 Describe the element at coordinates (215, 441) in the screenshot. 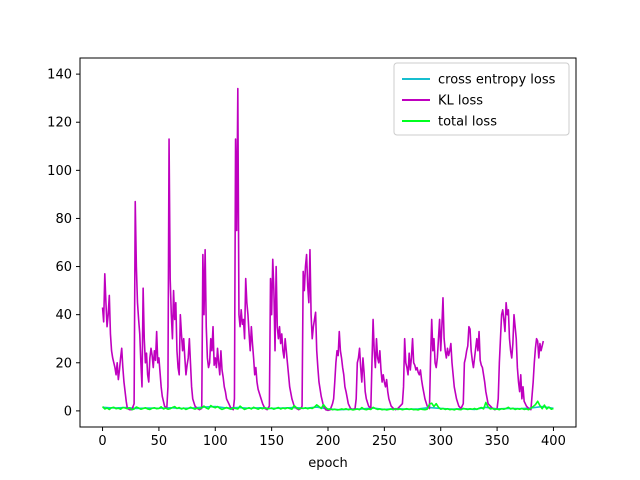

I see `x-tick-label: 100` at that location.